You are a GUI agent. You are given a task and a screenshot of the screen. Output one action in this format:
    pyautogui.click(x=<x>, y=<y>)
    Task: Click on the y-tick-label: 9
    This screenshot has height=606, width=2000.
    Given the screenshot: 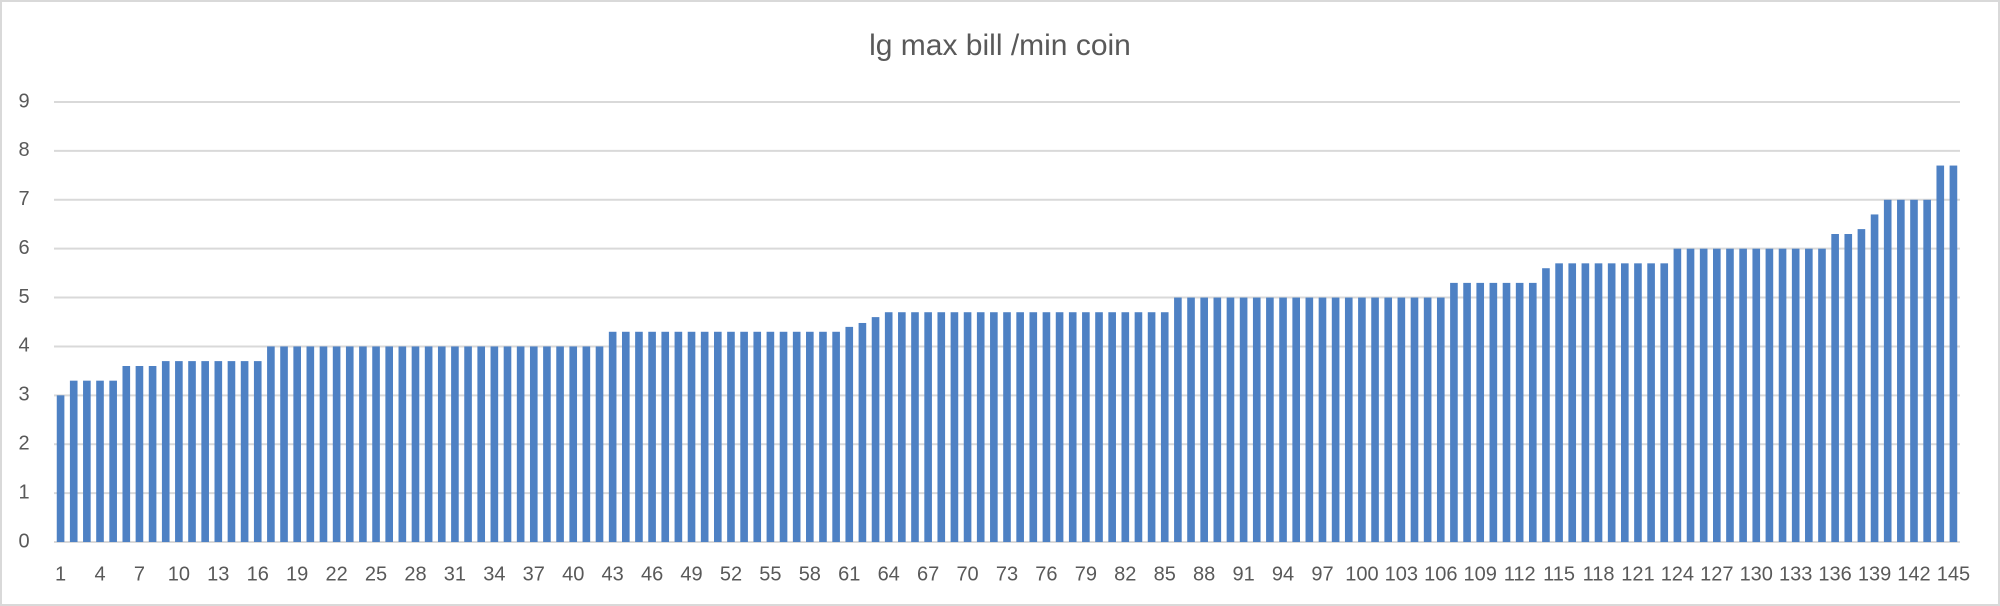 What is the action you would take?
    pyautogui.click(x=23, y=101)
    